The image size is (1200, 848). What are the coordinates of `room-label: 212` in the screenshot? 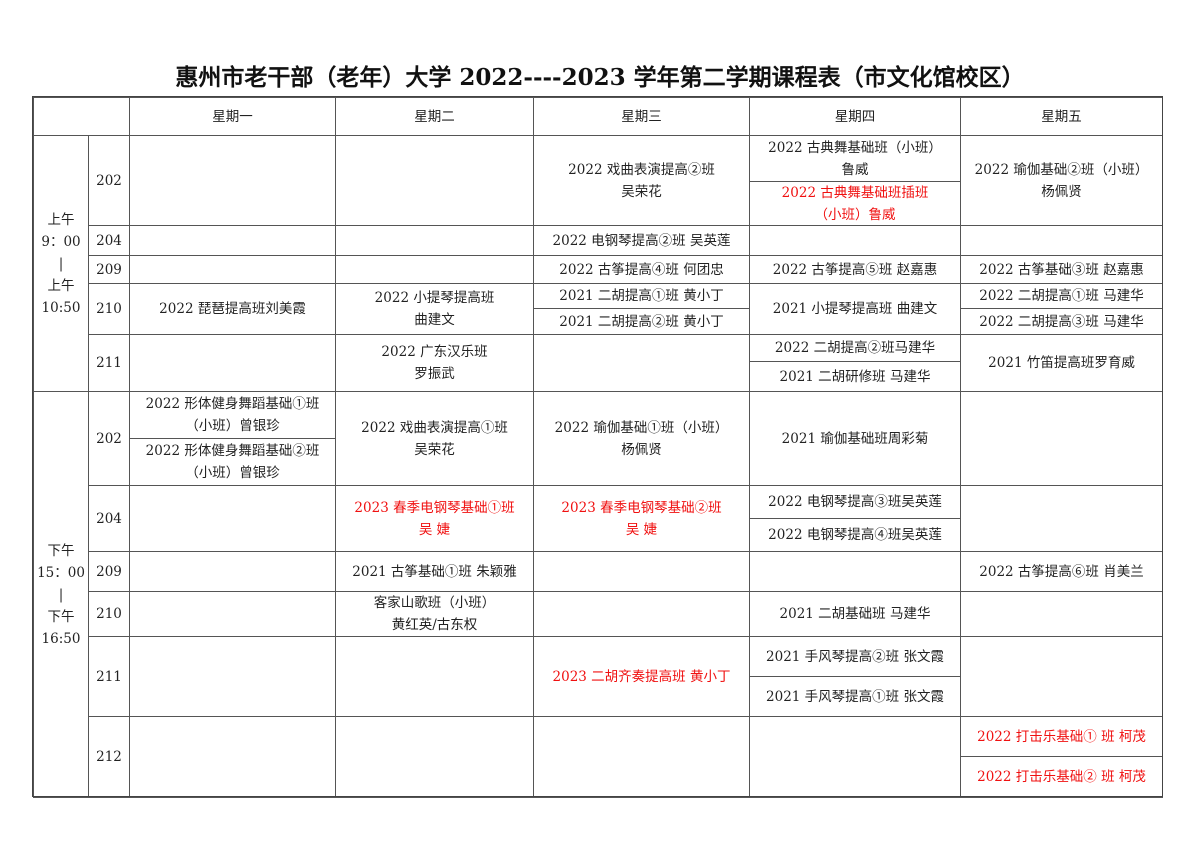 It's located at (109, 757).